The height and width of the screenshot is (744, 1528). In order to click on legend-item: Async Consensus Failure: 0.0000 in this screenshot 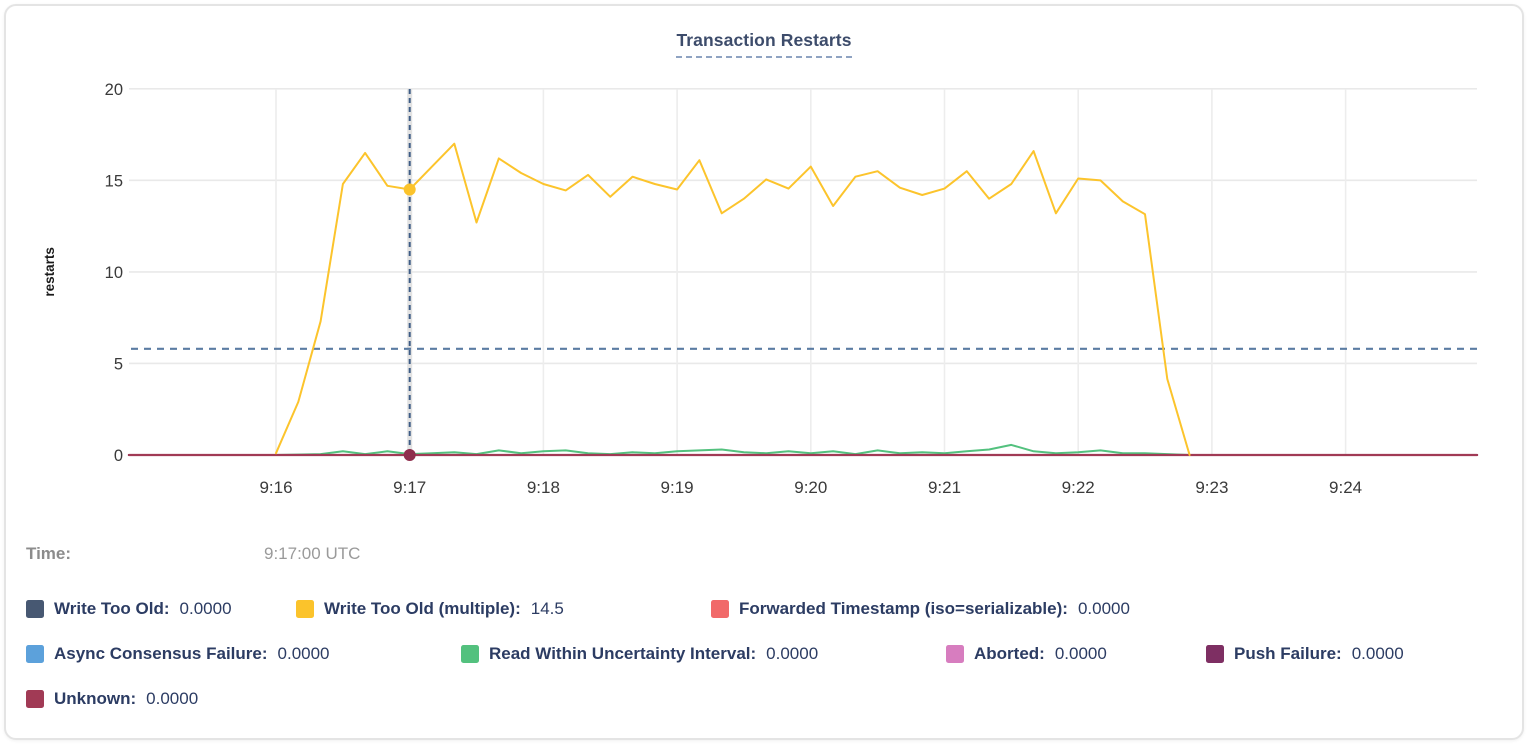, I will do `click(243, 654)`.